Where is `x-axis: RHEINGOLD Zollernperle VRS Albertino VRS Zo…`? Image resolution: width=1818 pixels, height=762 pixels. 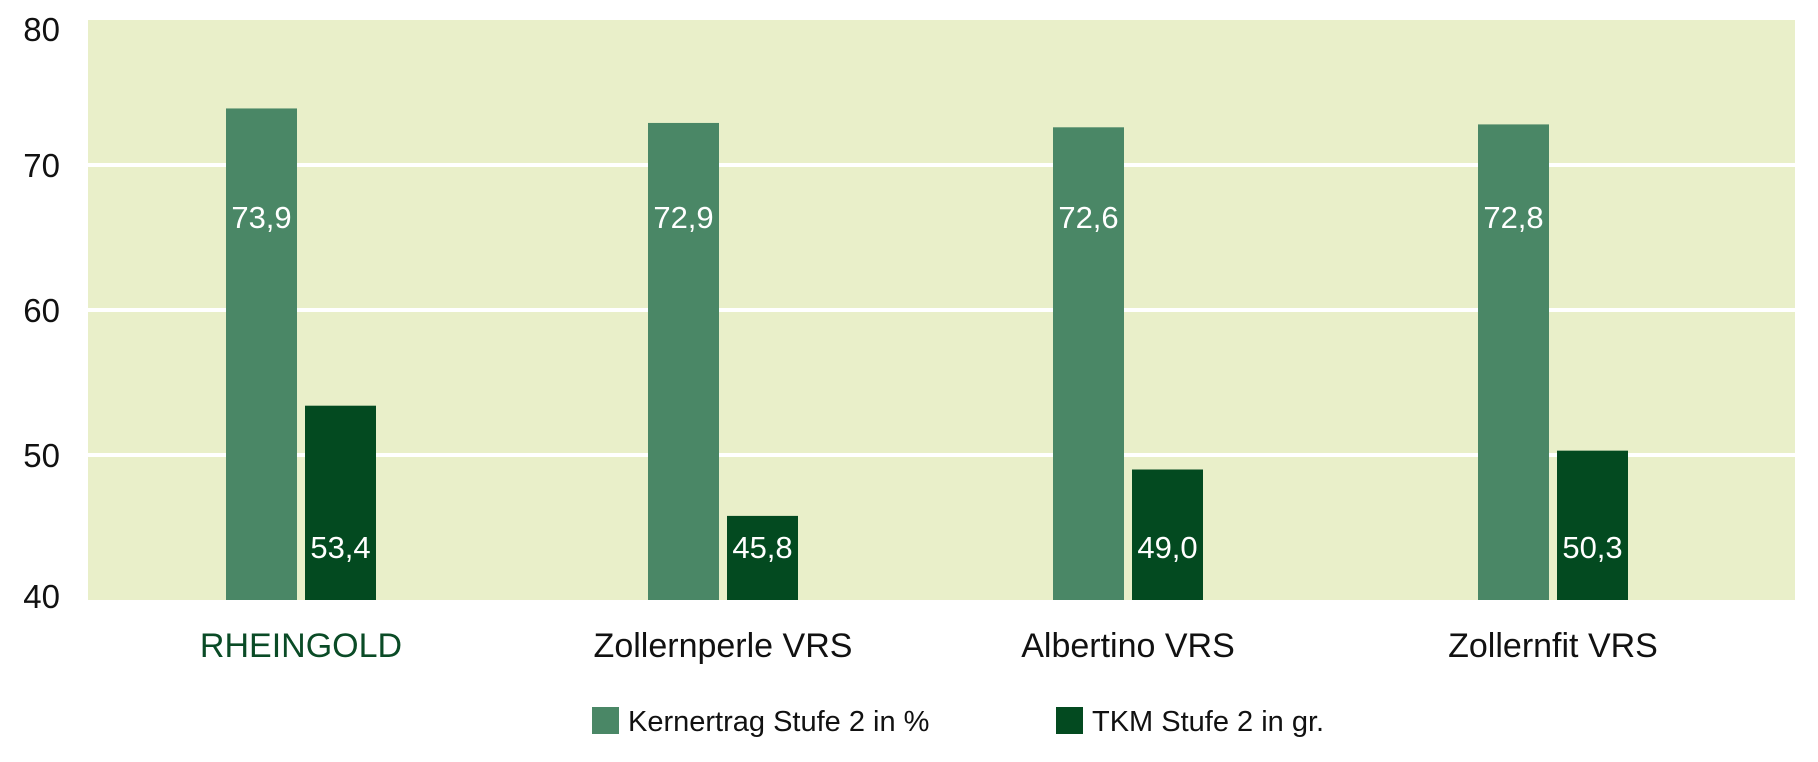 x-axis: RHEINGOLD Zollernperle VRS Albertino VRS Zo… is located at coordinates (929, 646).